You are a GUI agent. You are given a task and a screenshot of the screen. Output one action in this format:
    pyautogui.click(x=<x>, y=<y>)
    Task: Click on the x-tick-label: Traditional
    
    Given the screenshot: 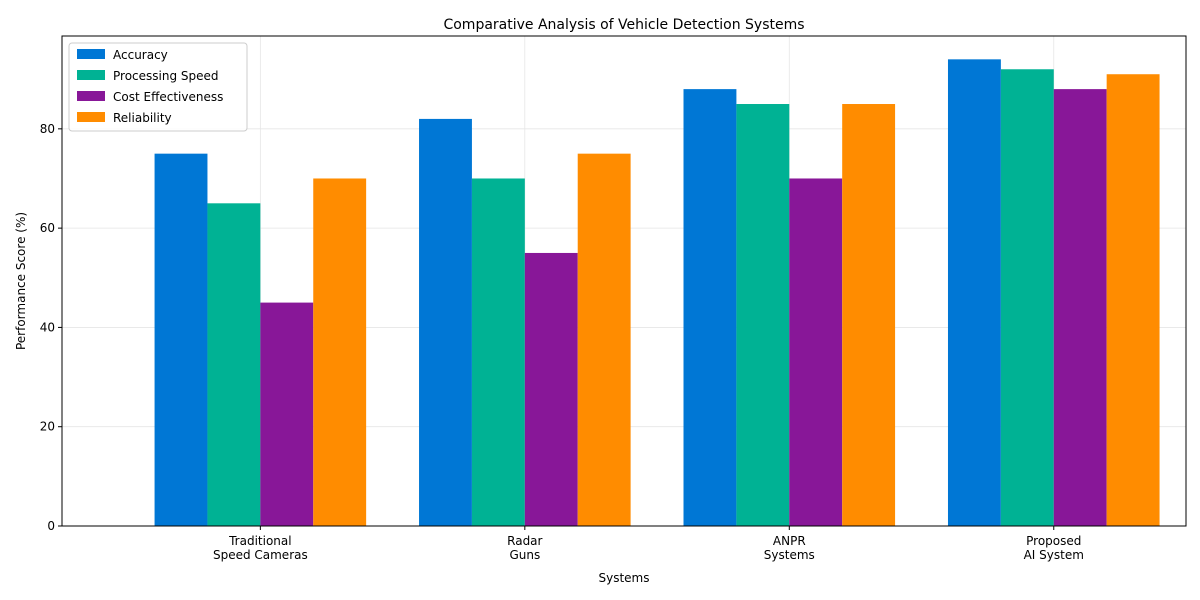 What is the action you would take?
    pyautogui.click(x=259, y=541)
    